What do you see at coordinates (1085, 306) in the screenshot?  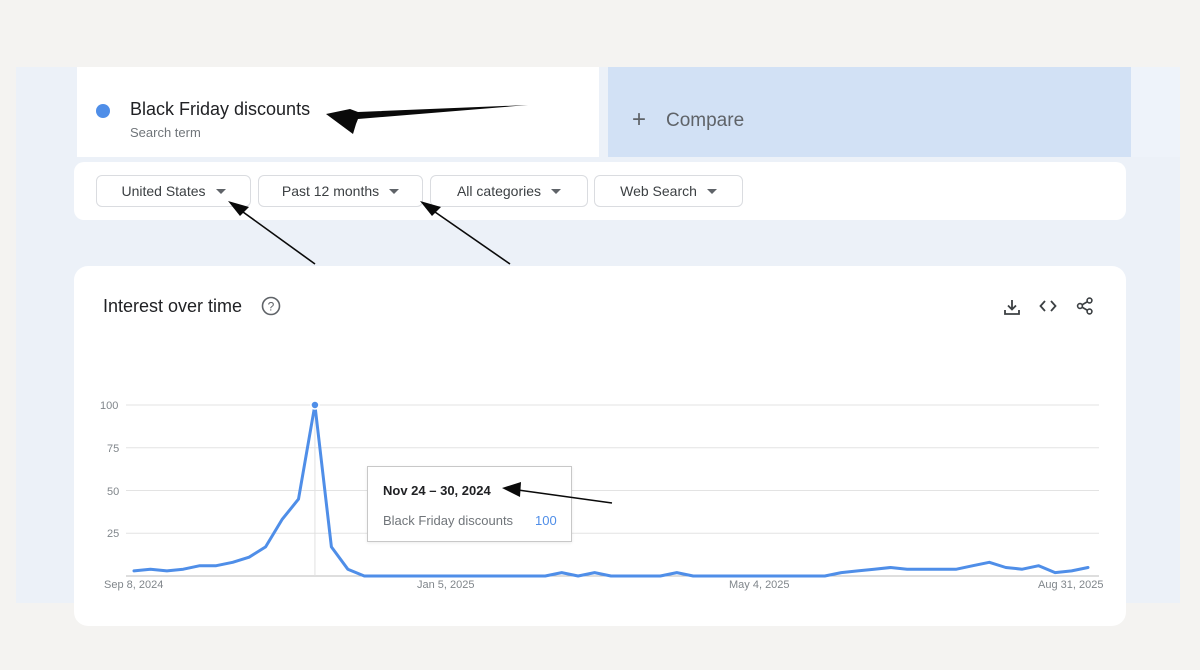 I see `share-icon` at bounding box center [1085, 306].